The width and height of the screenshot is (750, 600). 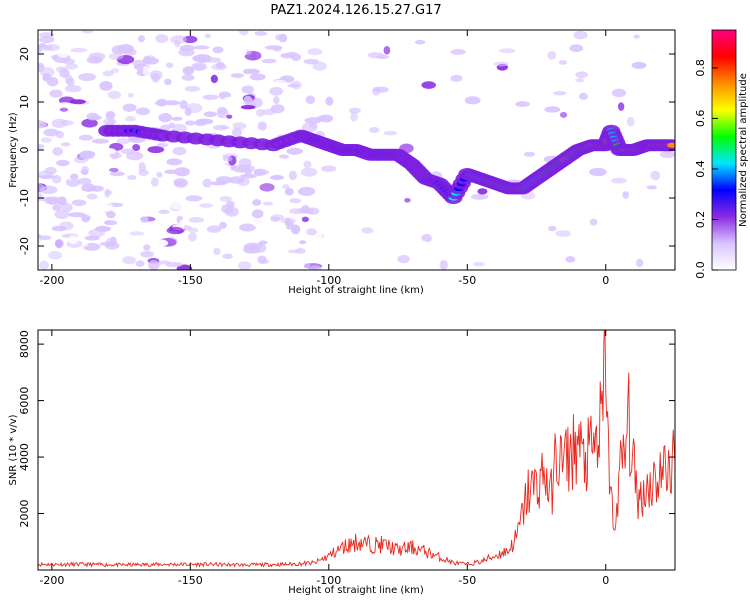 I want to click on x-tick-label: -200, so click(x=51, y=580).